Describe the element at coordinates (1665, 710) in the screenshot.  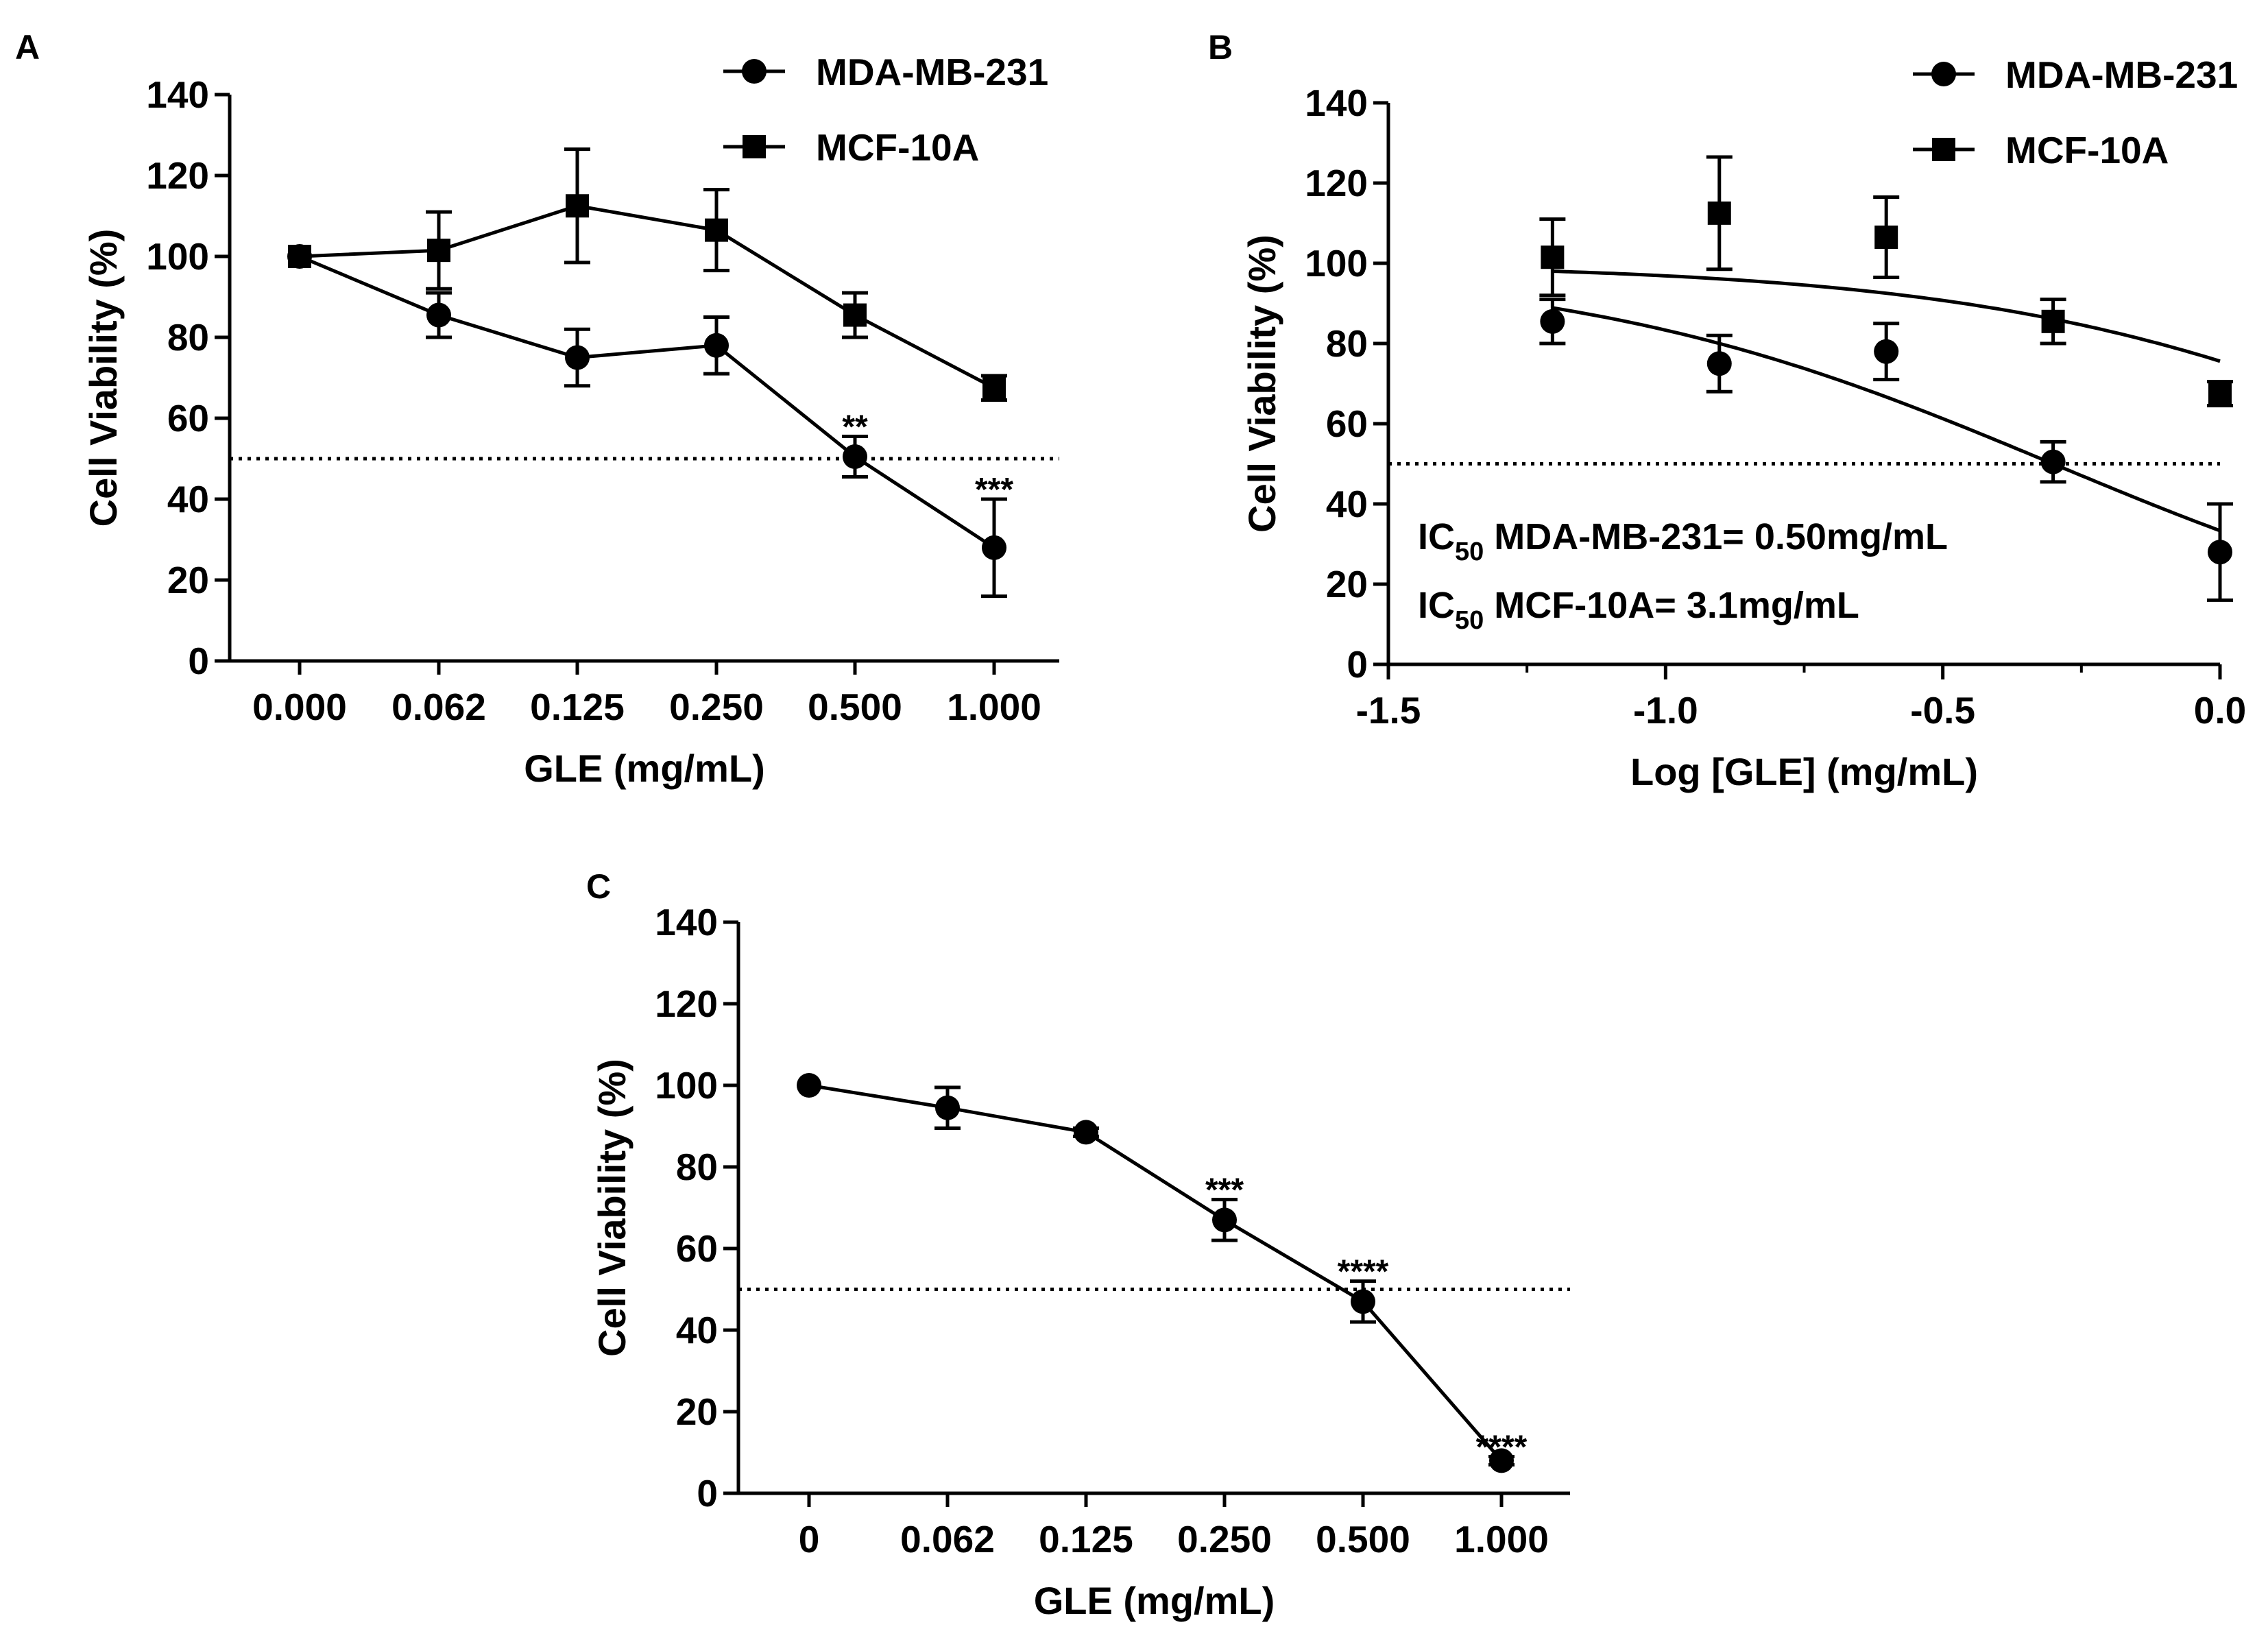
I see `x-tick-label: -1.0` at that location.